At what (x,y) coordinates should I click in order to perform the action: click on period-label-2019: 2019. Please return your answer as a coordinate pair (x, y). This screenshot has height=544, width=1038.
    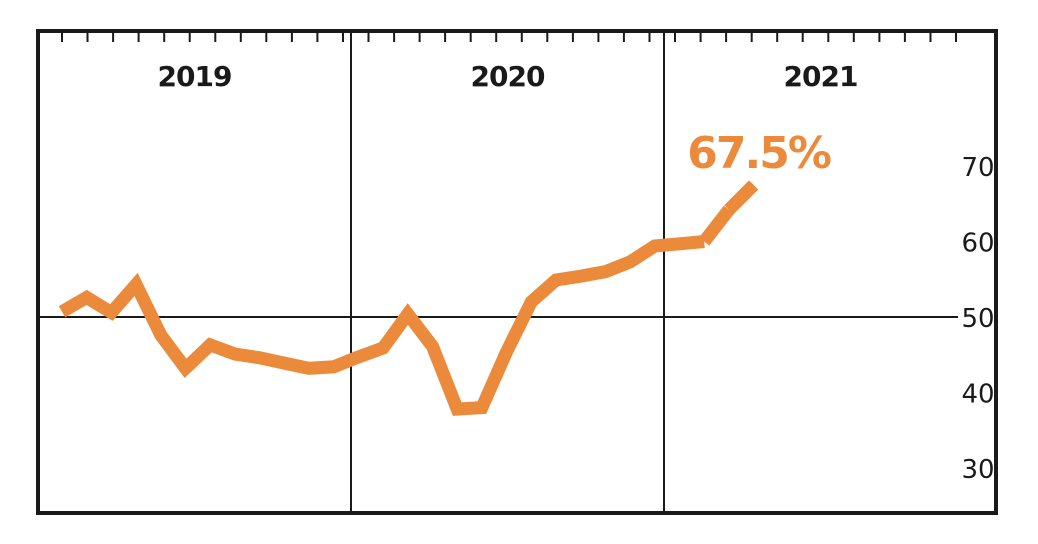
    Looking at the image, I should click on (195, 76).